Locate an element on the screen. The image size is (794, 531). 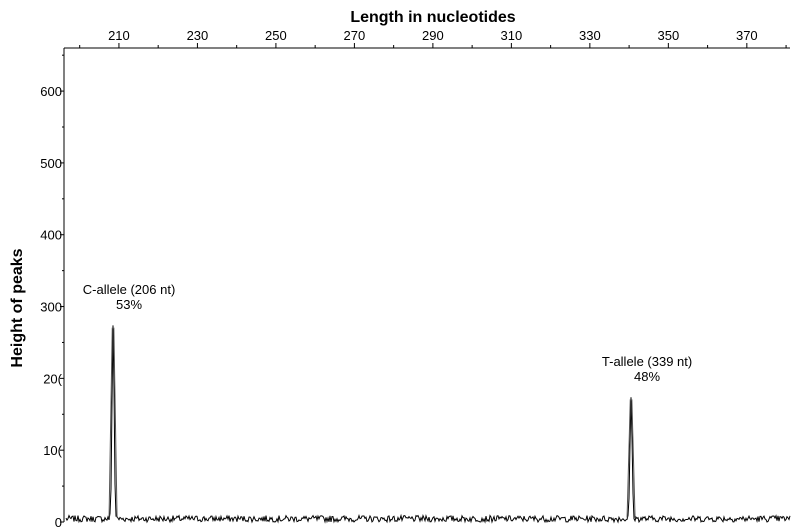
x-tick-label: 210 is located at coordinates (119, 35).